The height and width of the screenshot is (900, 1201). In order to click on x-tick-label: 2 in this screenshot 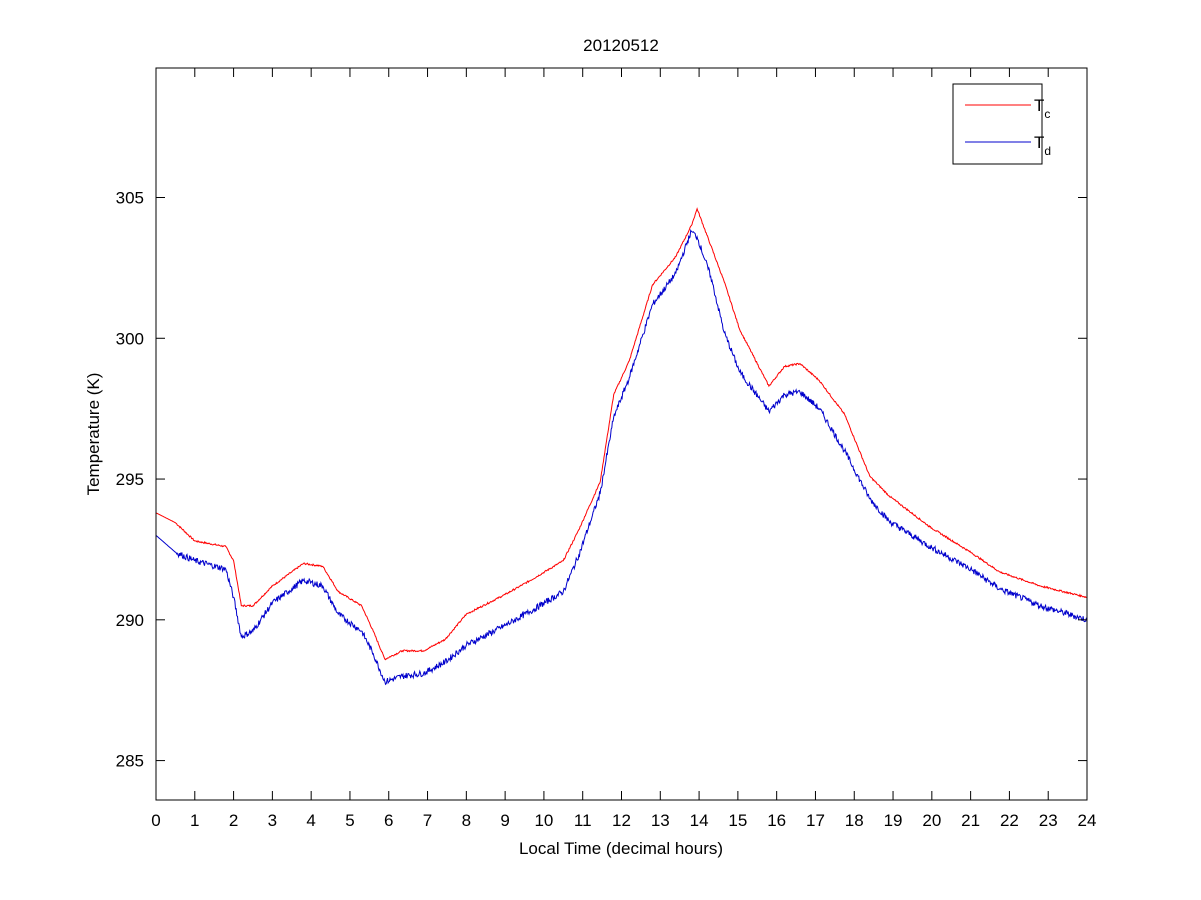, I will do `click(233, 820)`.